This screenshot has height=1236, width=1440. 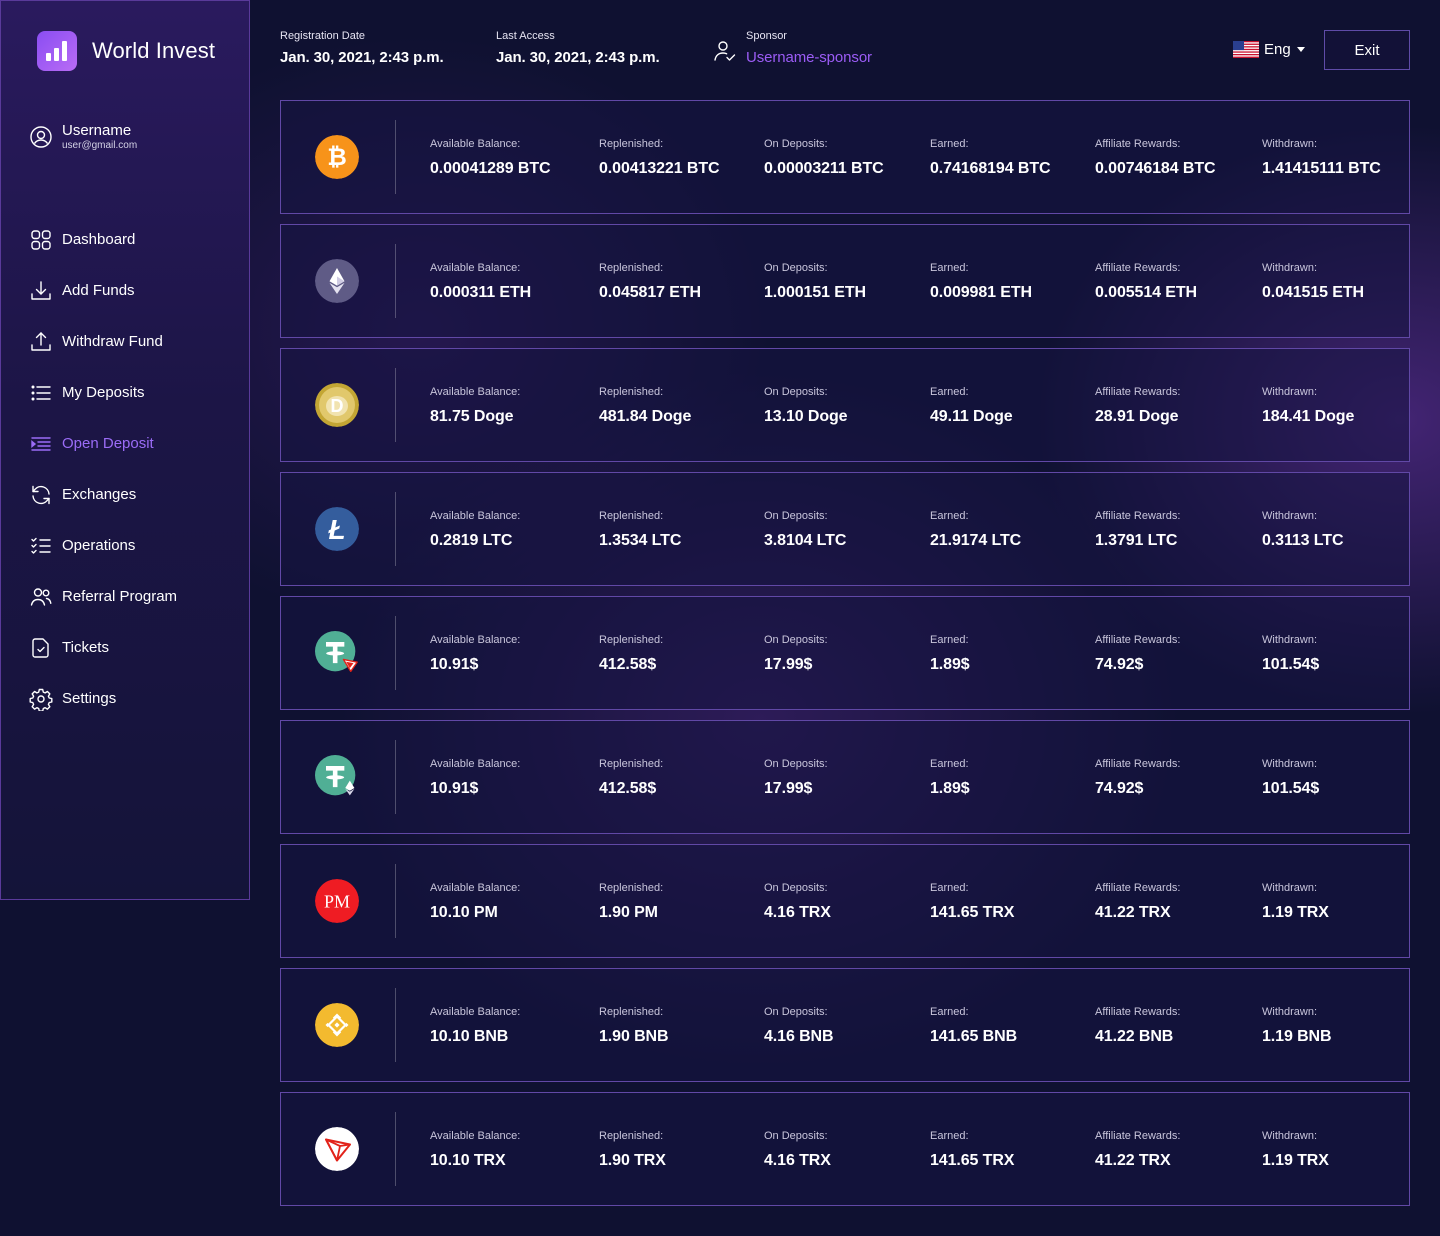 I want to click on svg-text: PM, so click(x=337, y=902).